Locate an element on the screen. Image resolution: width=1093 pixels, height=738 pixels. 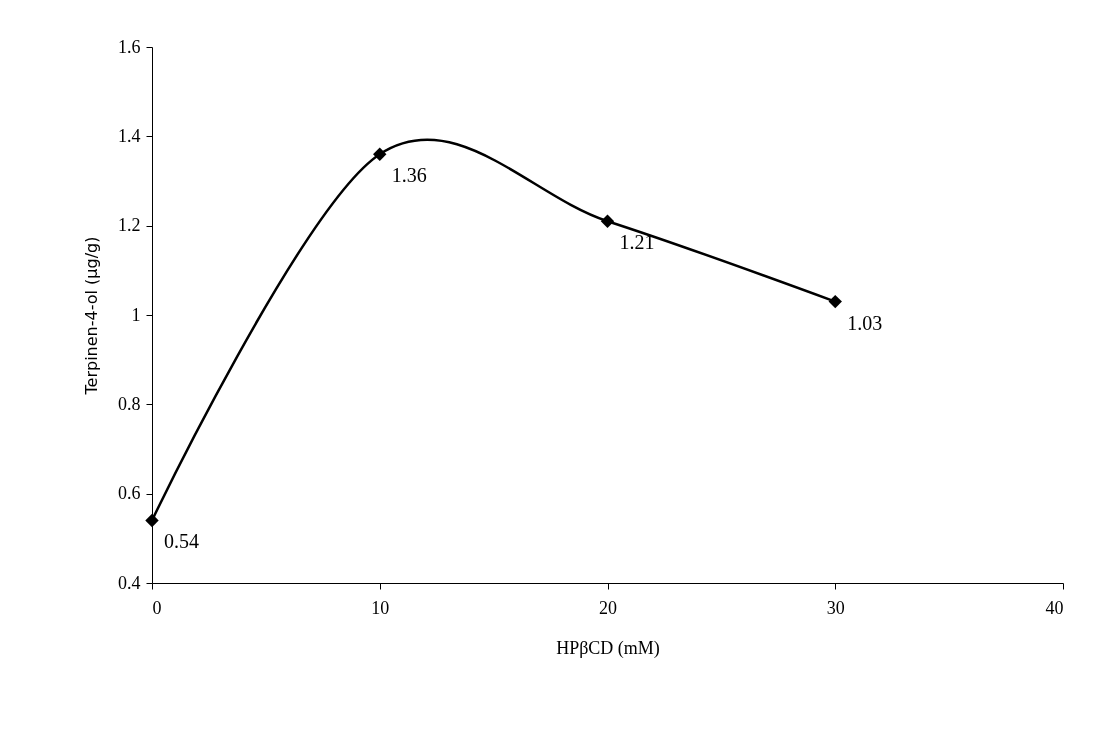
y-tick-label: 0.6 is located at coordinates (129, 493).